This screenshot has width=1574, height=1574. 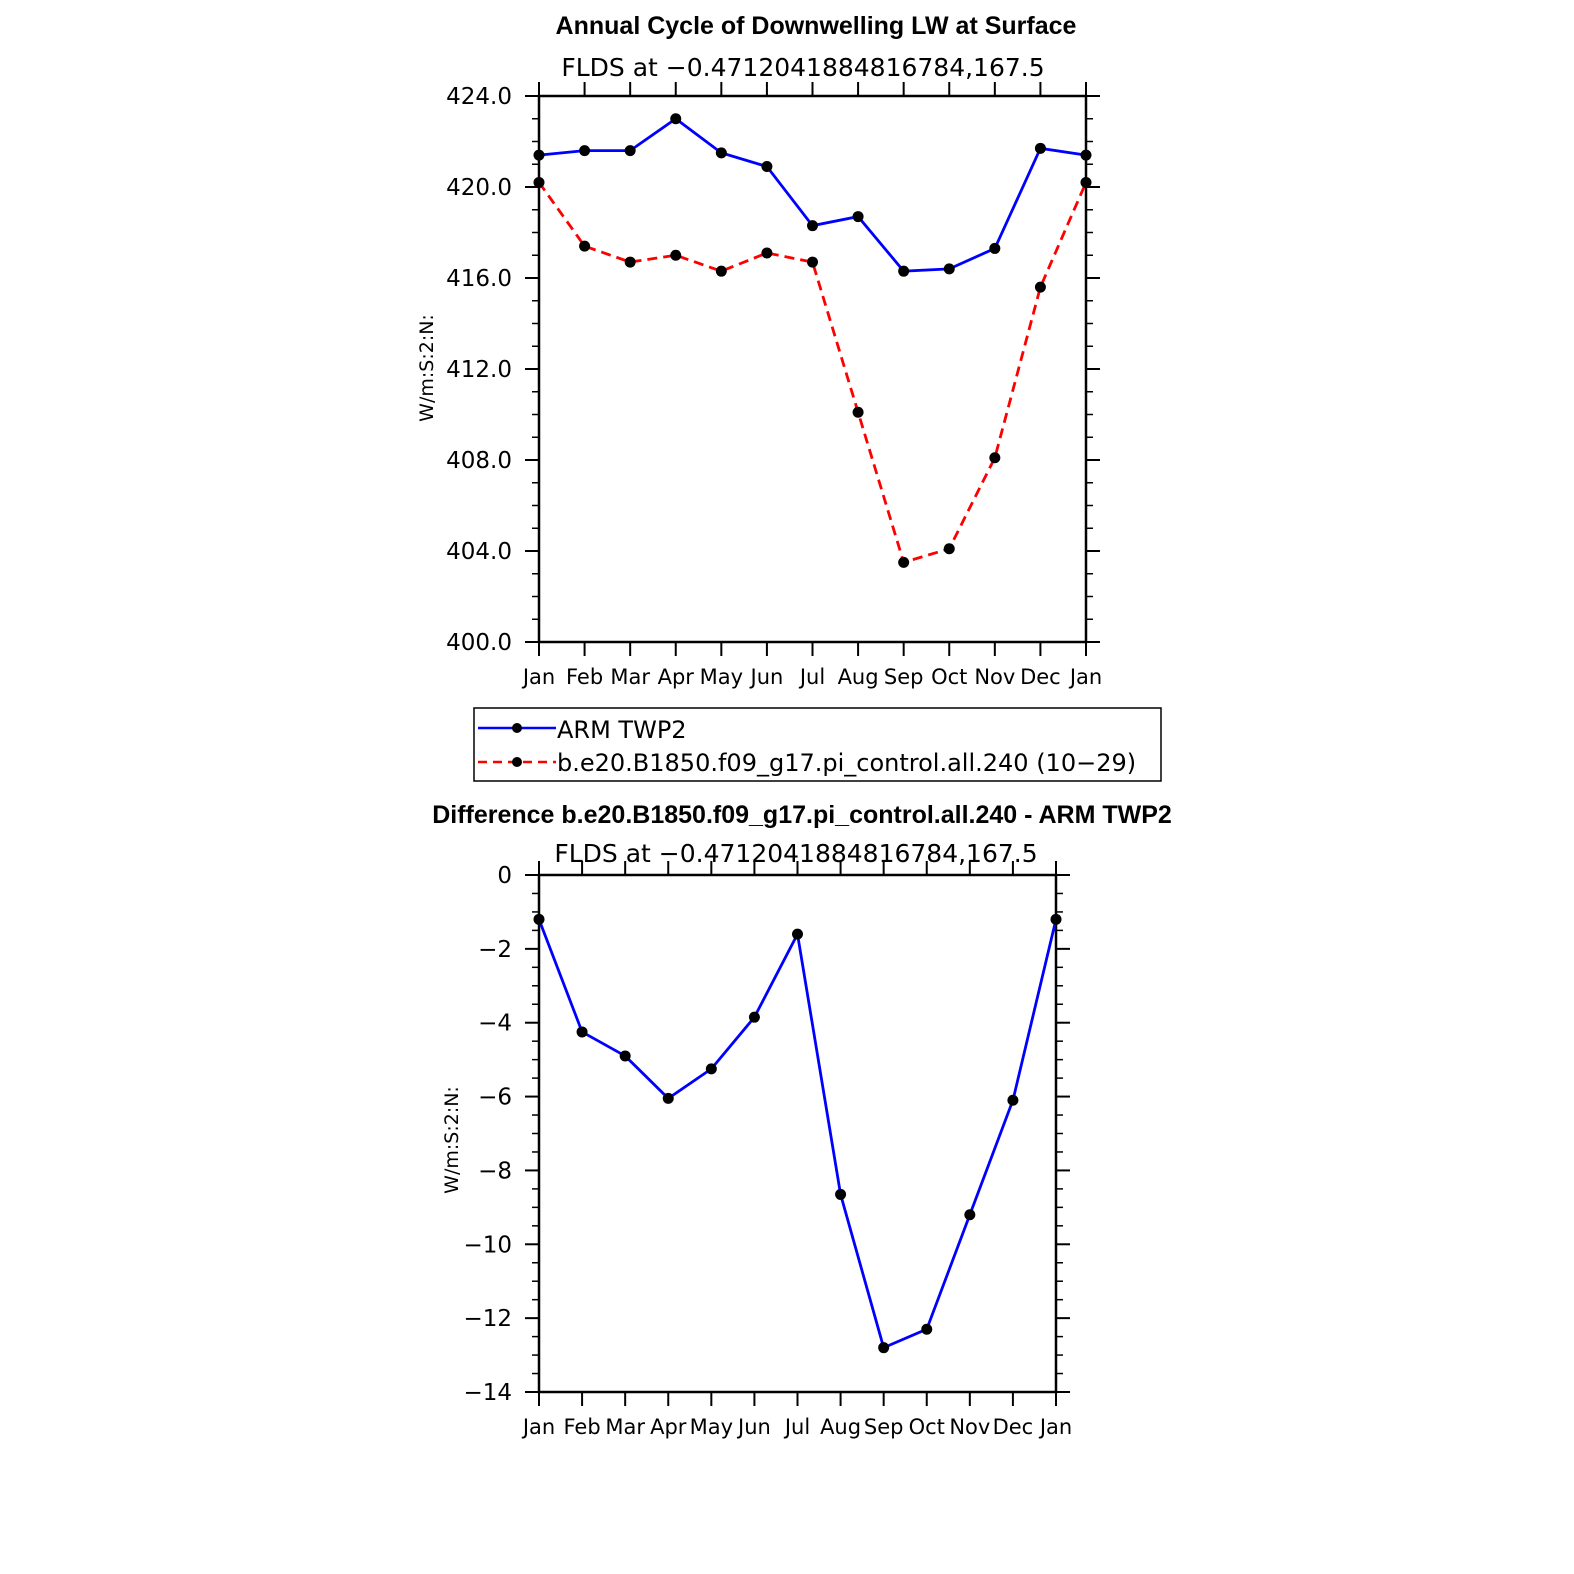 What do you see at coordinates (479, 97) in the screenshot?
I see `top-chart-ytick-label: 424.0` at bounding box center [479, 97].